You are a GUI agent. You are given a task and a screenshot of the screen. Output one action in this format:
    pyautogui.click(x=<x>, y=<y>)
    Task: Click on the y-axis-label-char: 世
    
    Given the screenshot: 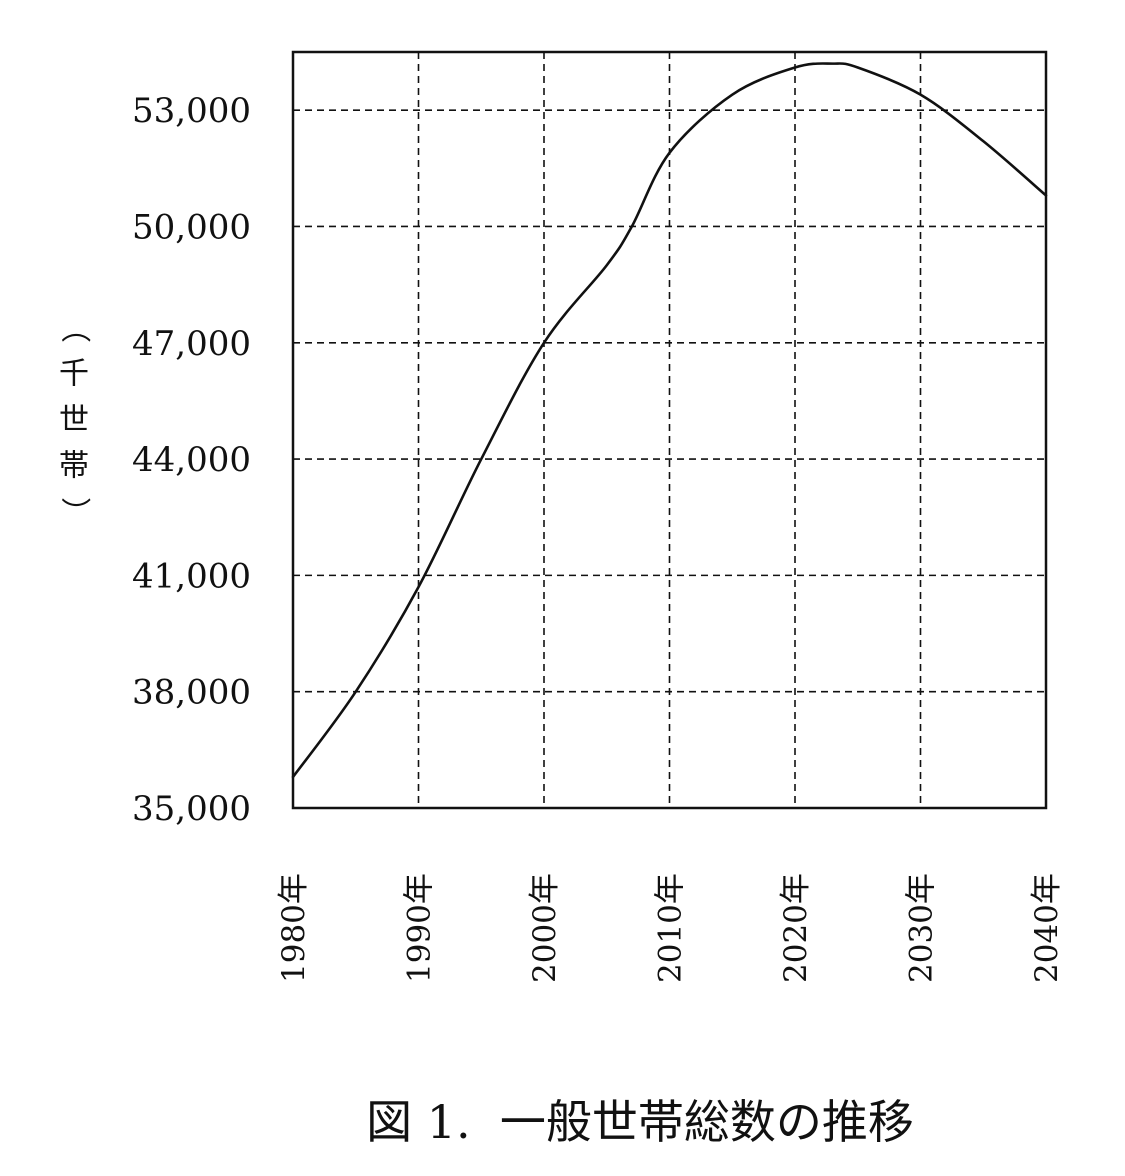 What is the action you would take?
    pyautogui.click(x=74, y=420)
    